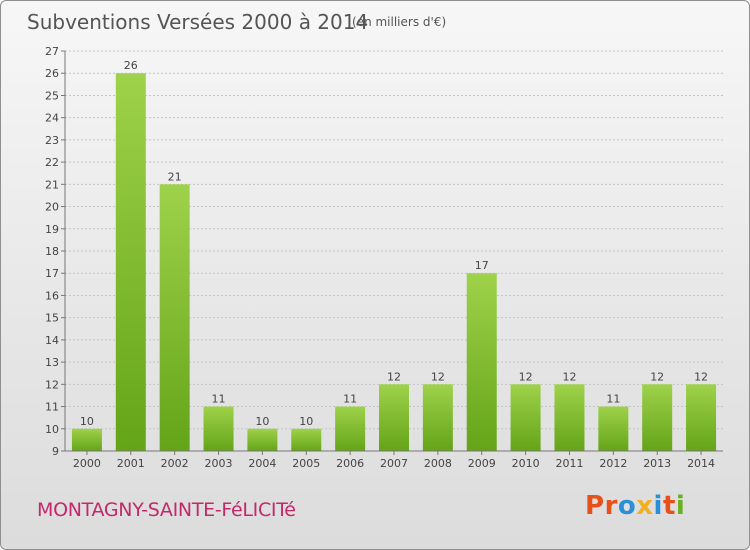  I want to click on x-tick-label: 2014, so click(701, 463).